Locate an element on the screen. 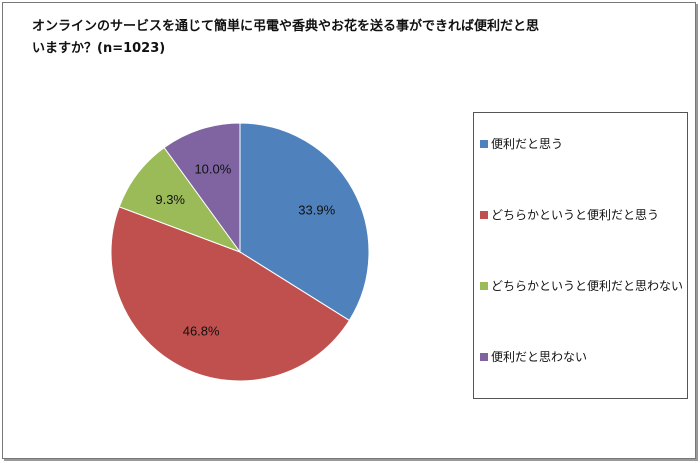 This screenshot has height=463, width=700. data-label: 9.3% is located at coordinates (170, 199).